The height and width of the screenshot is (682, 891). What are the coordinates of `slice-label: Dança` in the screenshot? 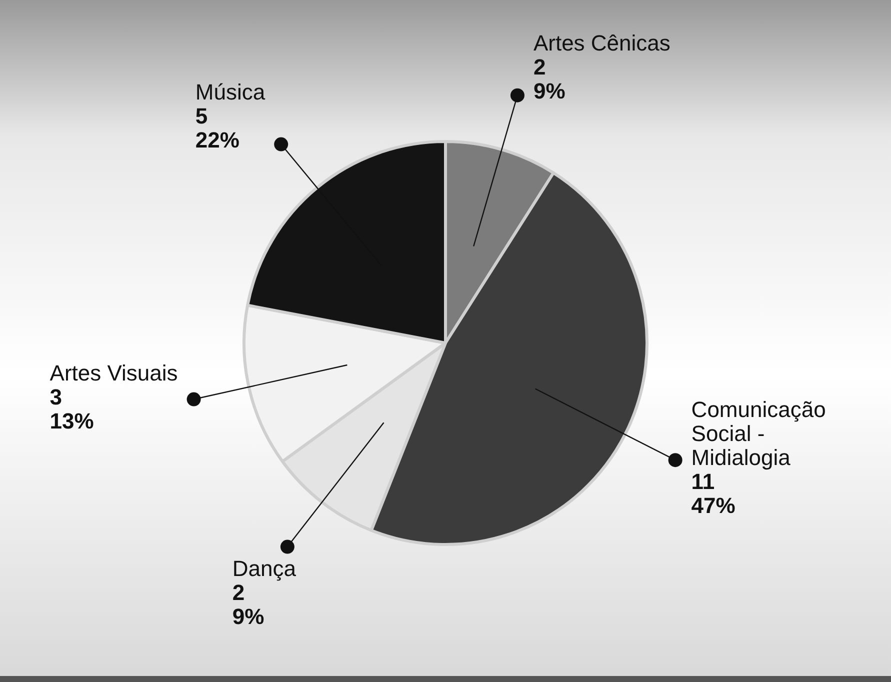 It's located at (264, 568).